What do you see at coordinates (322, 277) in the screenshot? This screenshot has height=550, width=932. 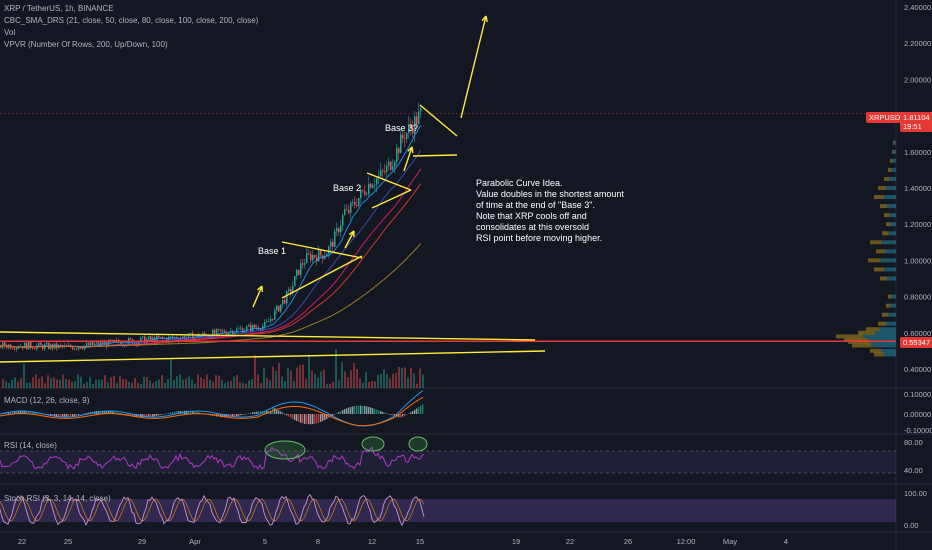 I see `base1-lower-line` at bounding box center [322, 277].